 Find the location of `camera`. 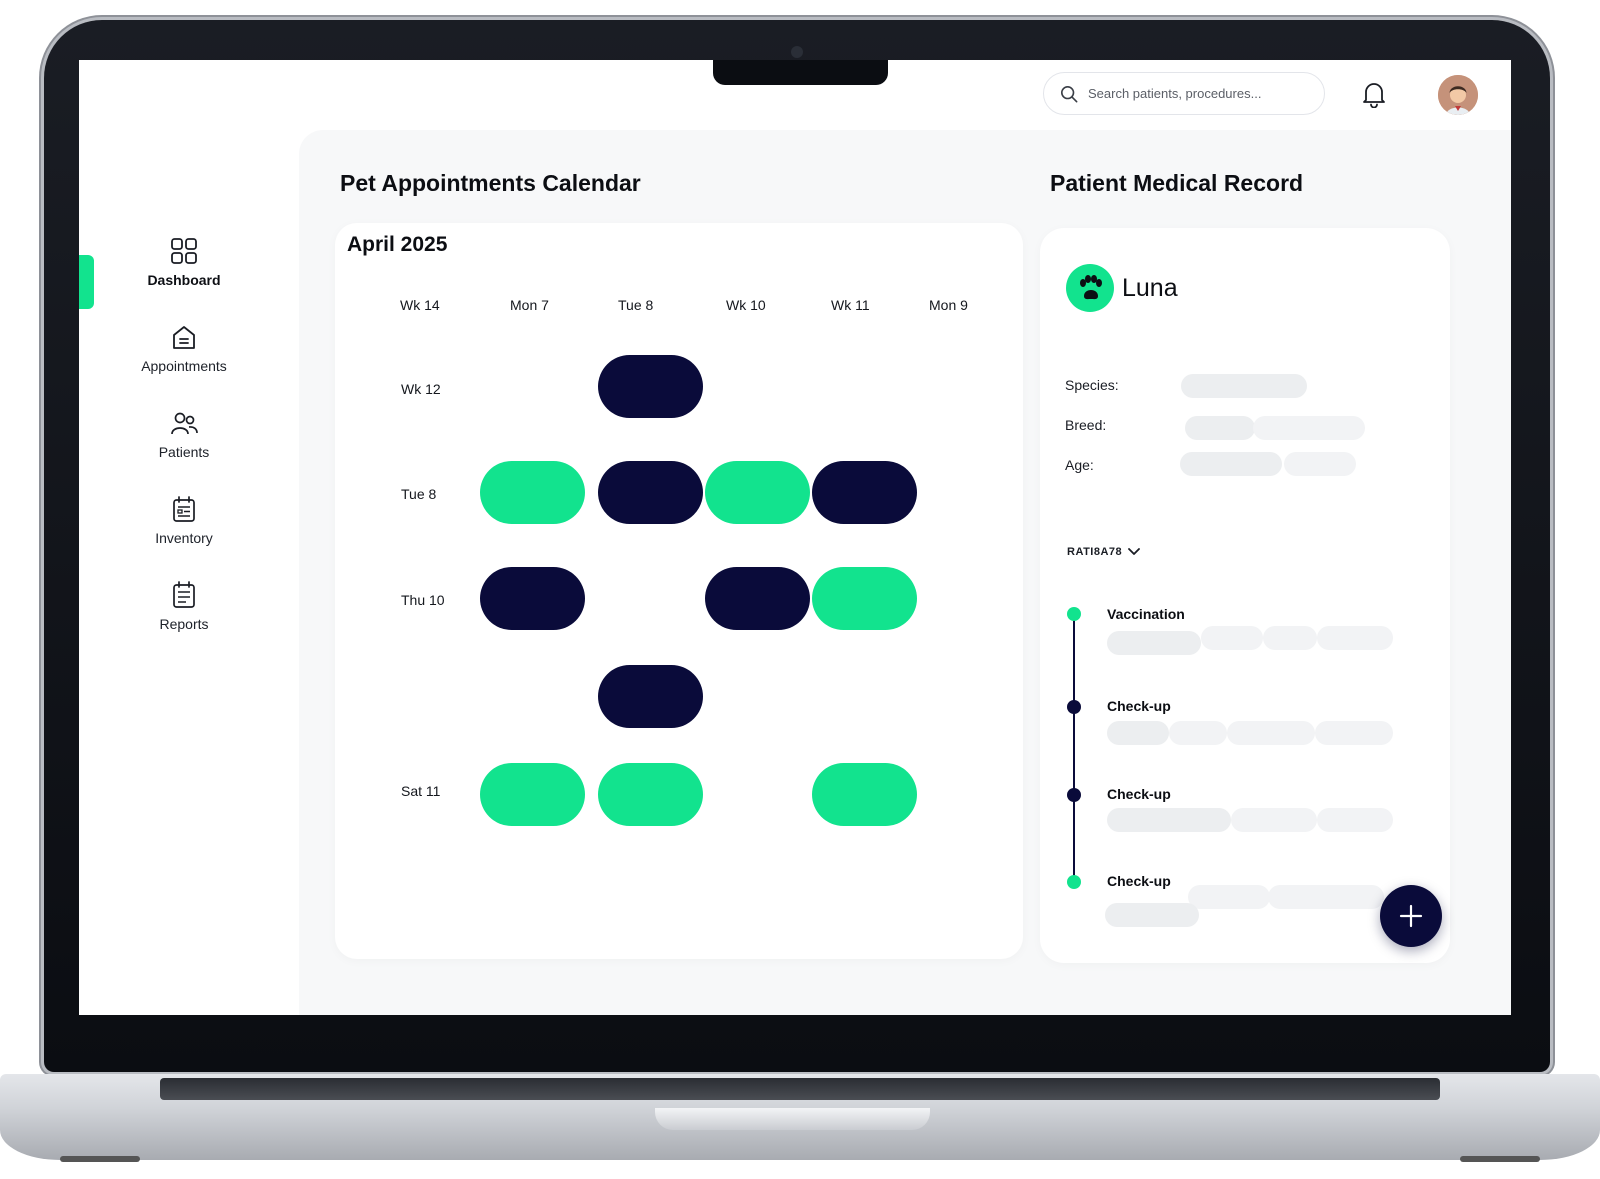

camera is located at coordinates (797, 52).